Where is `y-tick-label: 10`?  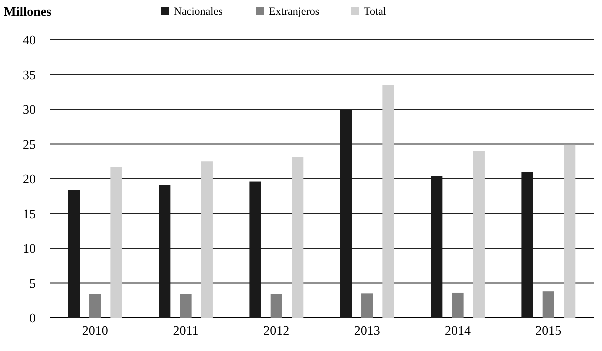 y-tick-label: 10 is located at coordinates (29, 248).